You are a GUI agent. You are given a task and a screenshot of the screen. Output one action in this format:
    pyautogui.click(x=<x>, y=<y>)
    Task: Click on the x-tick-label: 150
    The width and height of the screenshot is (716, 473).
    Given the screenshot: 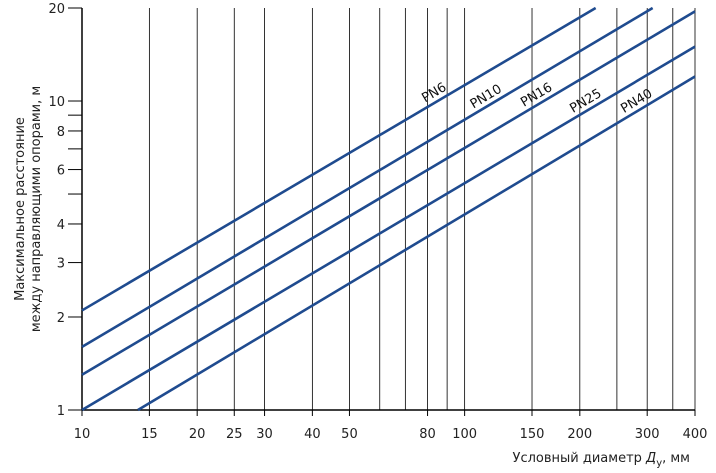 What is the action you would take?
    pyautogui.click(x=532, y=434)
    